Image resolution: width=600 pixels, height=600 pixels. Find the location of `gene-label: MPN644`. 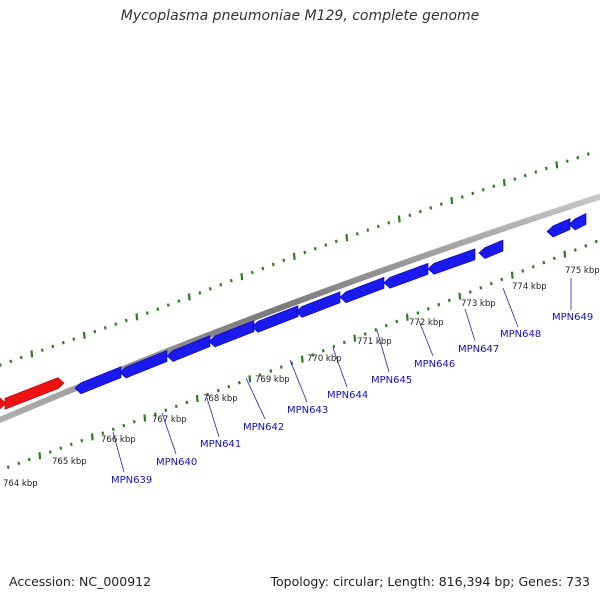

gene-label: MPN644 is located at coordinates (347, 395).